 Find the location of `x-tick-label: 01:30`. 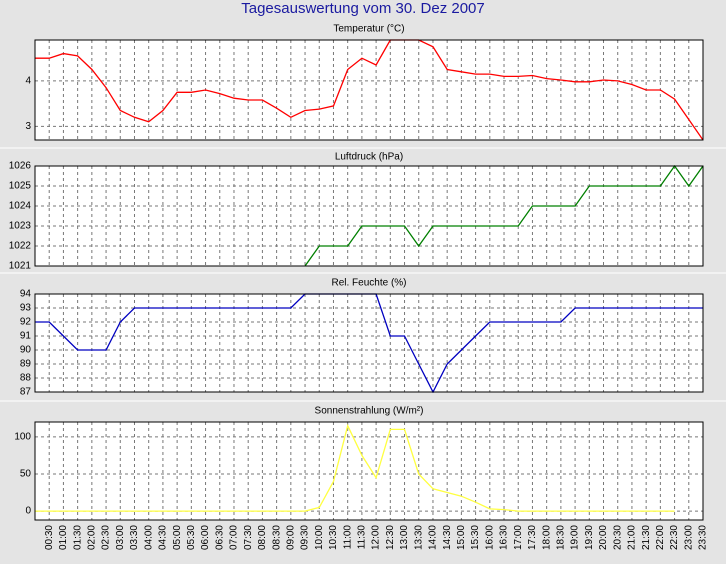

x-tick-label: 01:30 is located at coordinates (77, 537).